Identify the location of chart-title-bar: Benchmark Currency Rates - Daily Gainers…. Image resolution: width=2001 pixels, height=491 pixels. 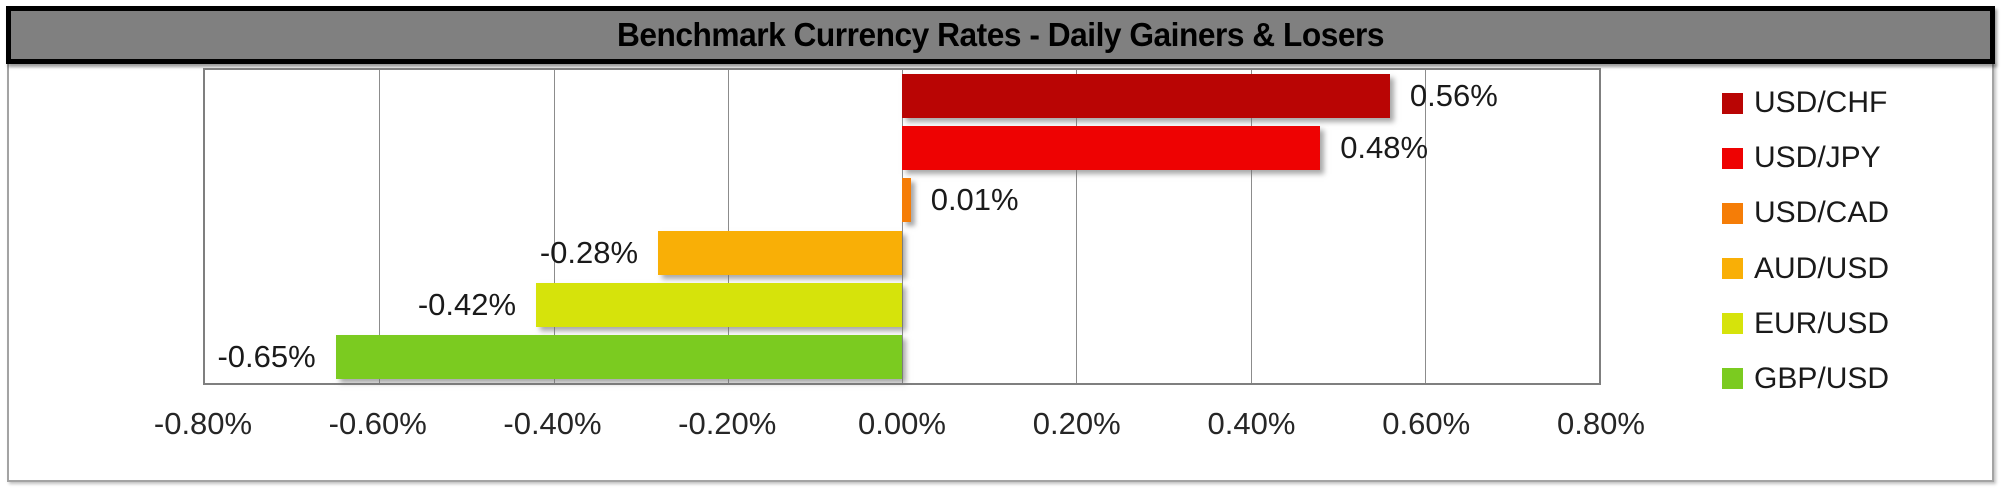
(1000, 35).